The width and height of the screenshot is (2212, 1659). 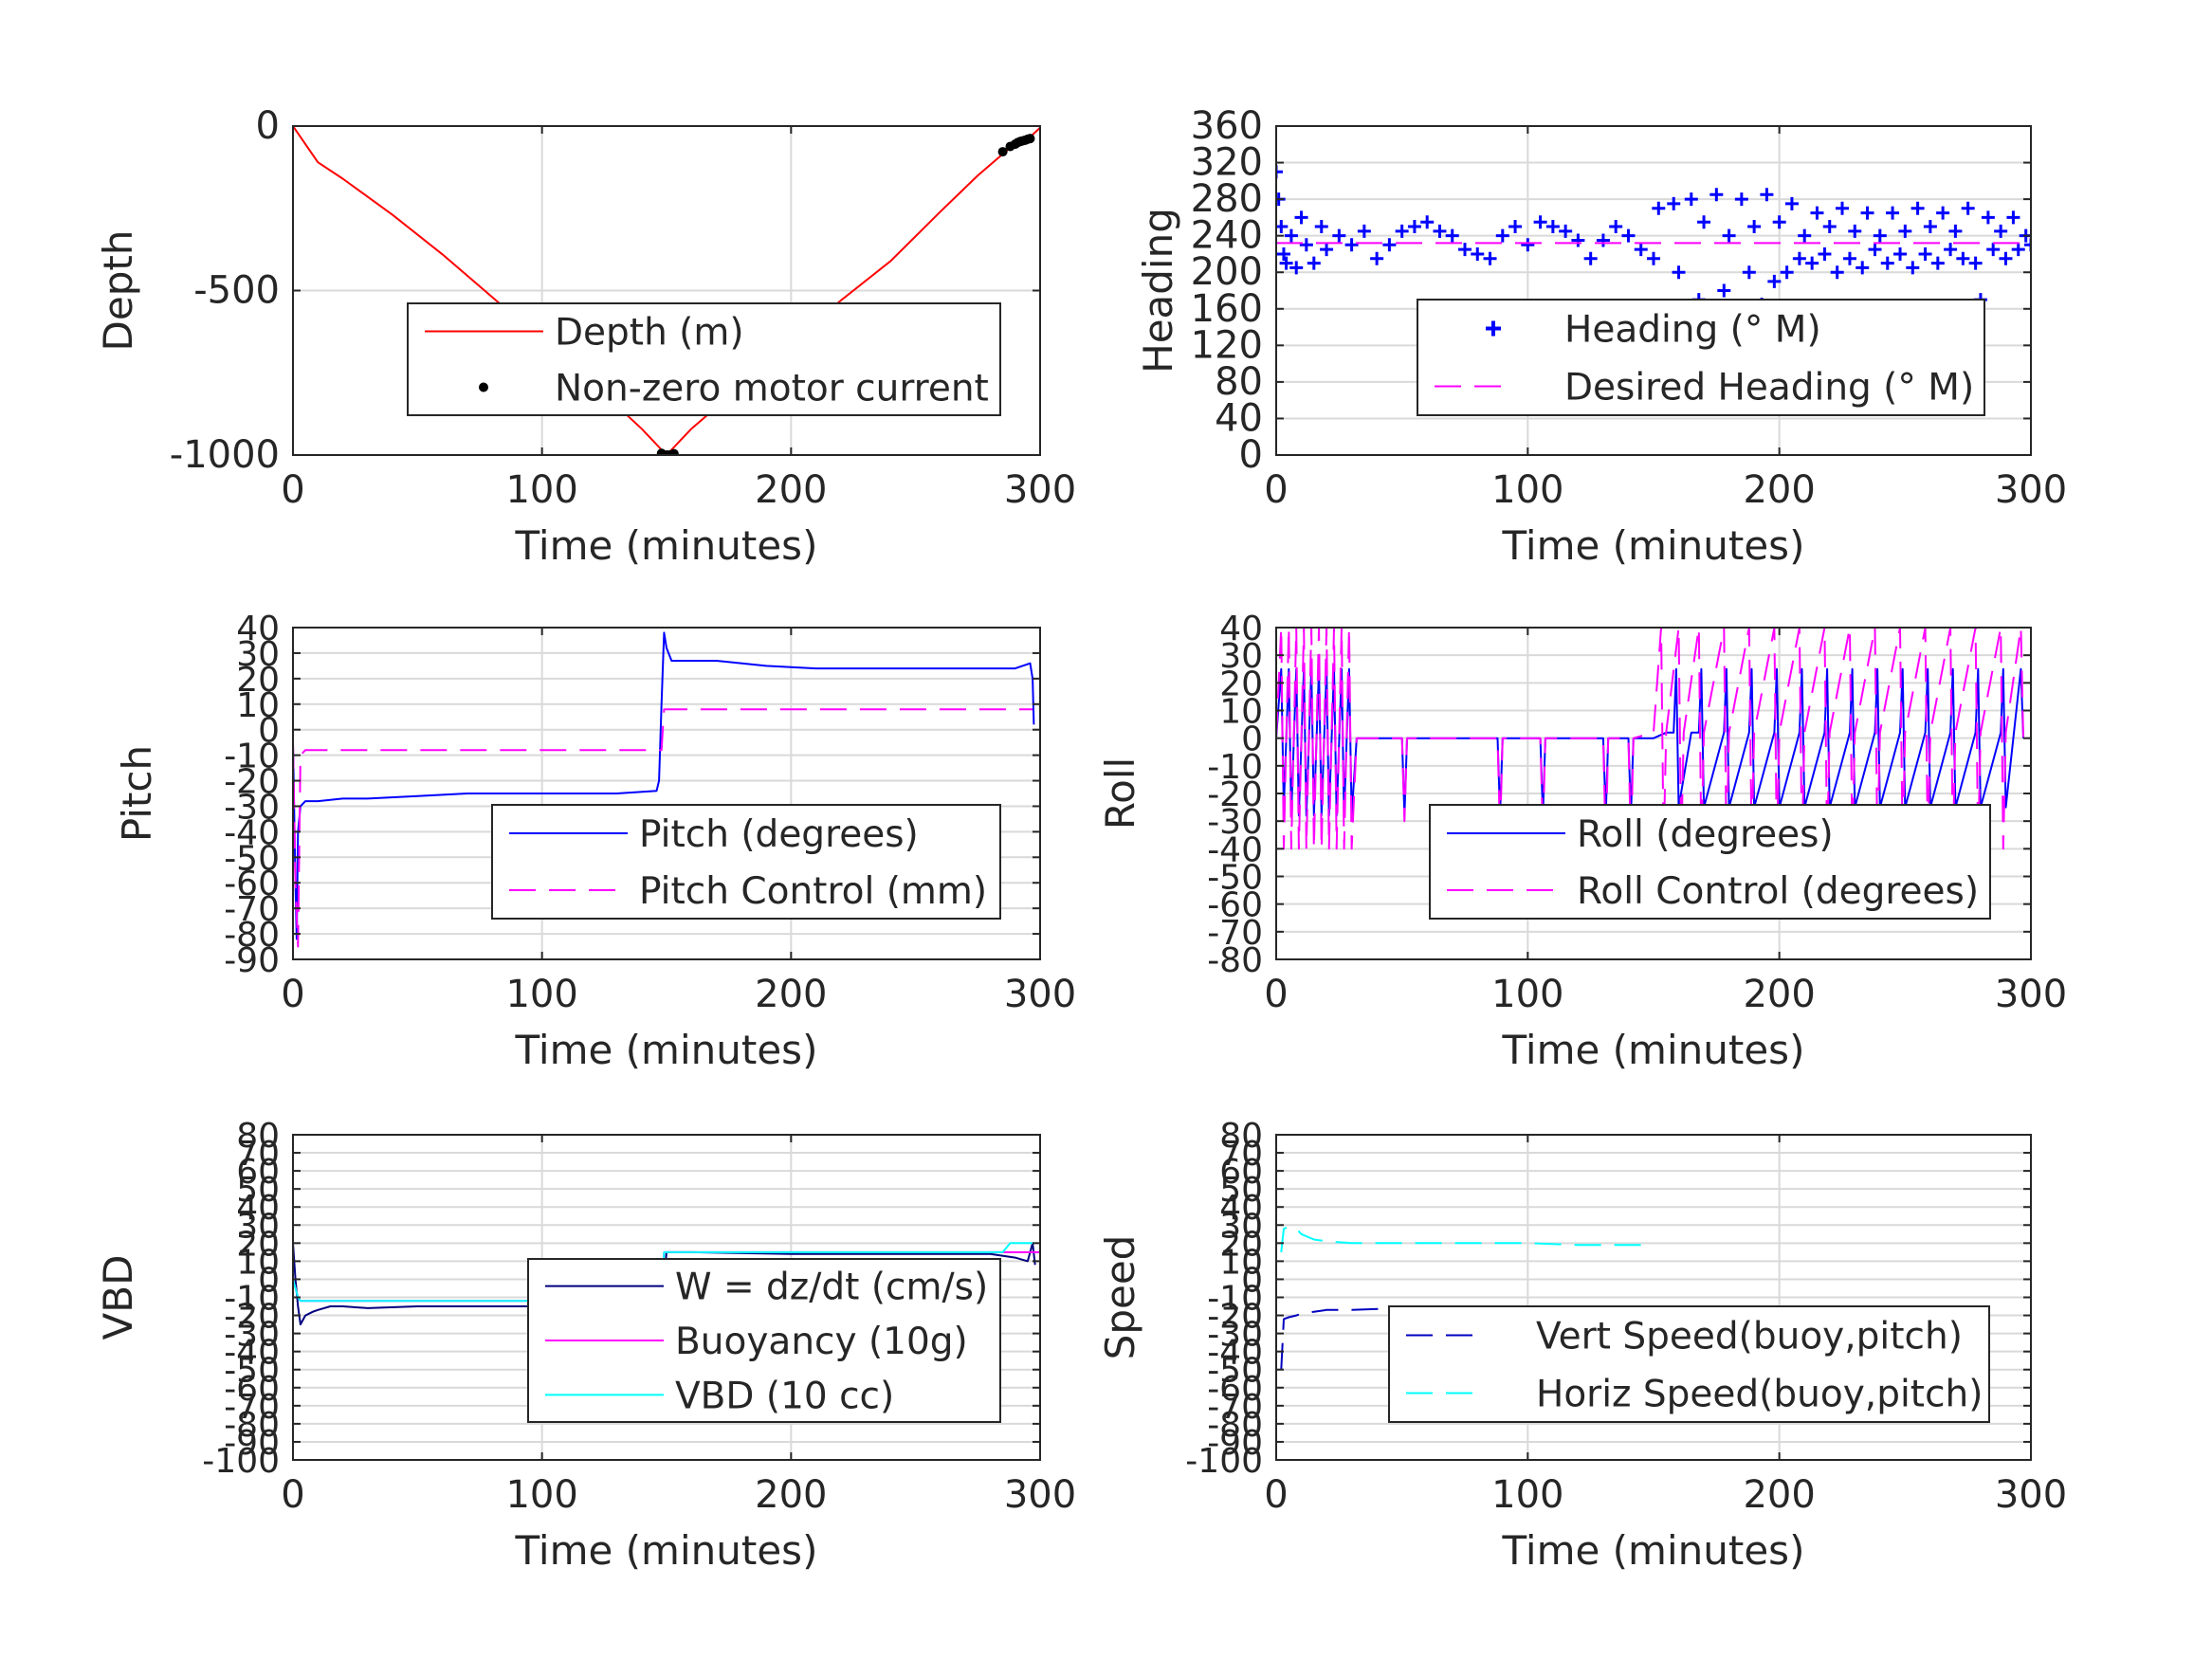 I want to click on y-axis-label: Speed, so click(x=1120, y=1297).